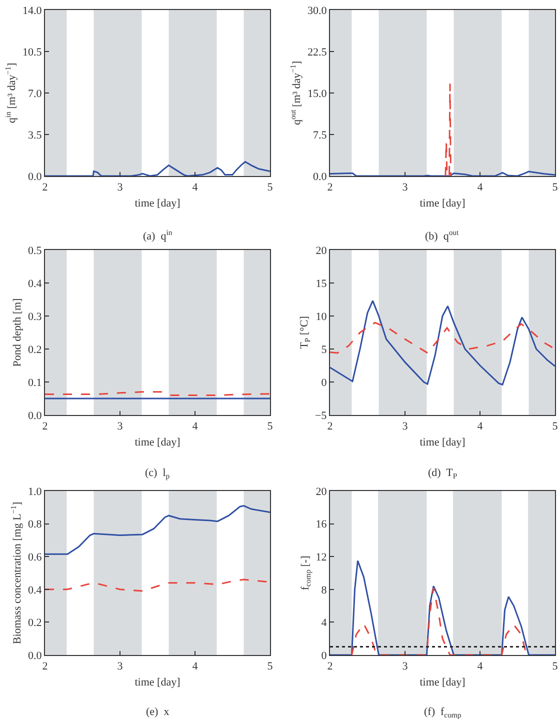 Image resolution: width=560 pixels, height=719 pixels. Describe the element at coordinates (35, 94) in the screenshot. I see `y-tick-label: 7.0` at that location.